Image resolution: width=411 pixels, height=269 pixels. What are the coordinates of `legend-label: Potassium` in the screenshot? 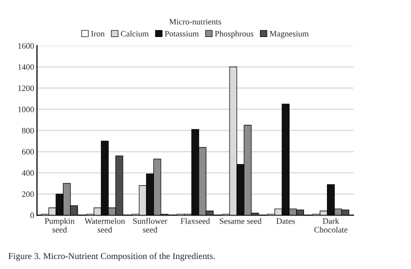 It's located at (181, 33).